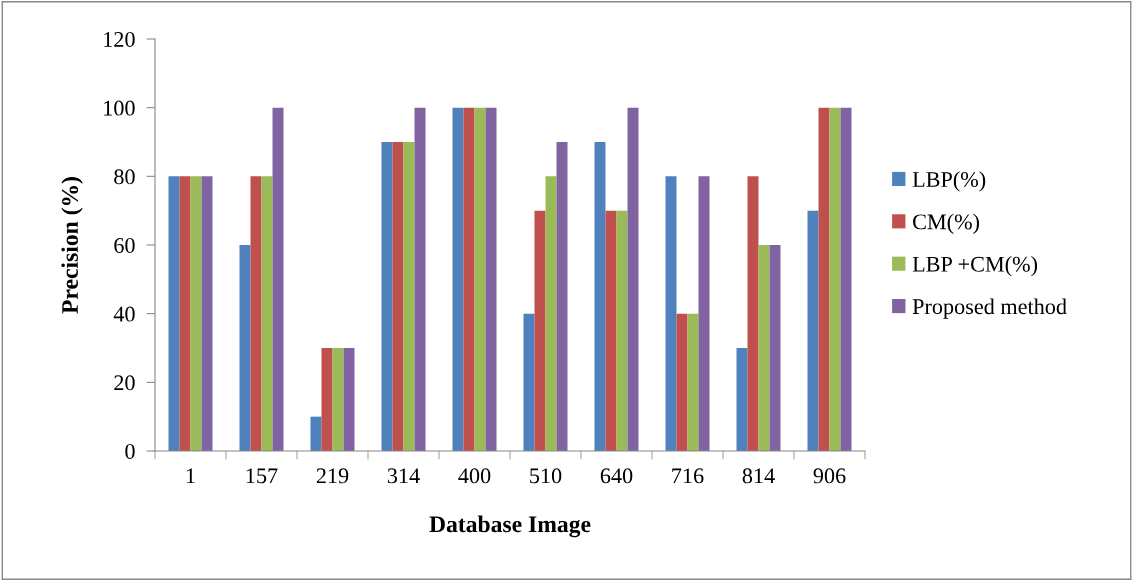 The width and height of the screenshot is (1133, 581). What do you see at coordinates (72, 245) in the screenshot?
I see `y-axis-title: Precision (%)` at bounding box center [72, 245].